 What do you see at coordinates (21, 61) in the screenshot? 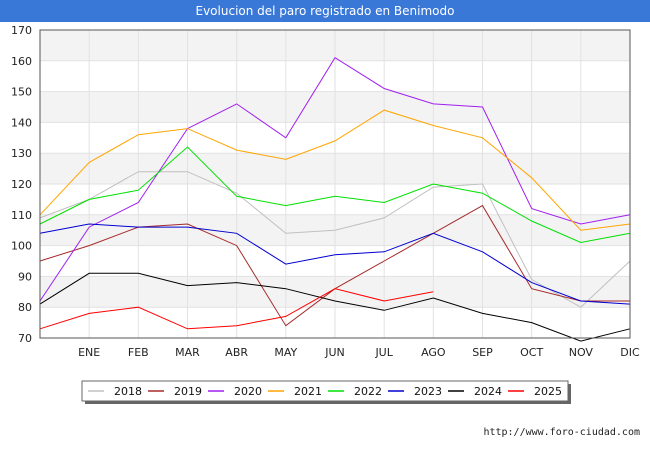
I see `y-tick-label: 160` at bounding box center [21, 61].